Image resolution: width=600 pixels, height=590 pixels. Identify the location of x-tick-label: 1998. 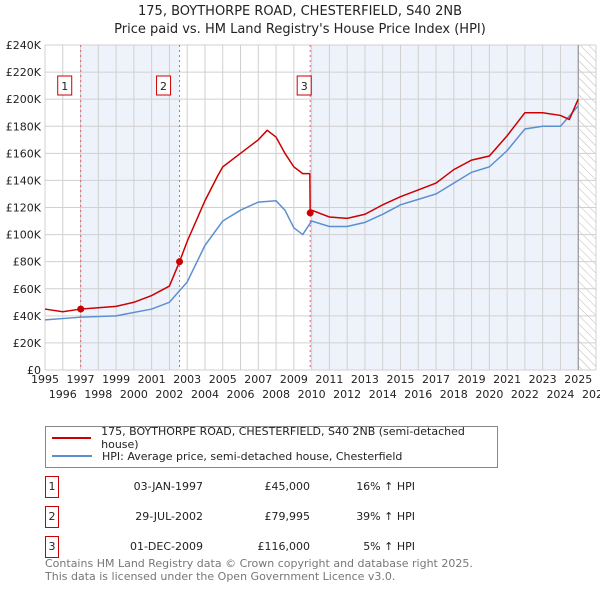
(98, 394).